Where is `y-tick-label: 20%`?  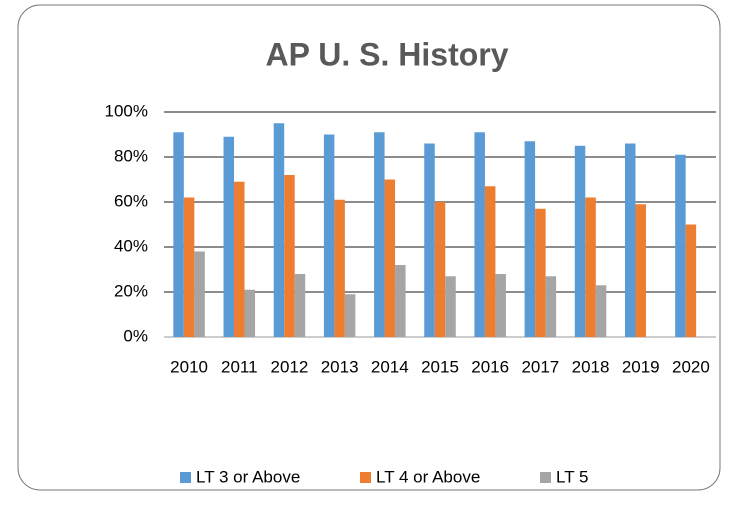 y-tick-label: 20% is located at coordinates (131, 290).